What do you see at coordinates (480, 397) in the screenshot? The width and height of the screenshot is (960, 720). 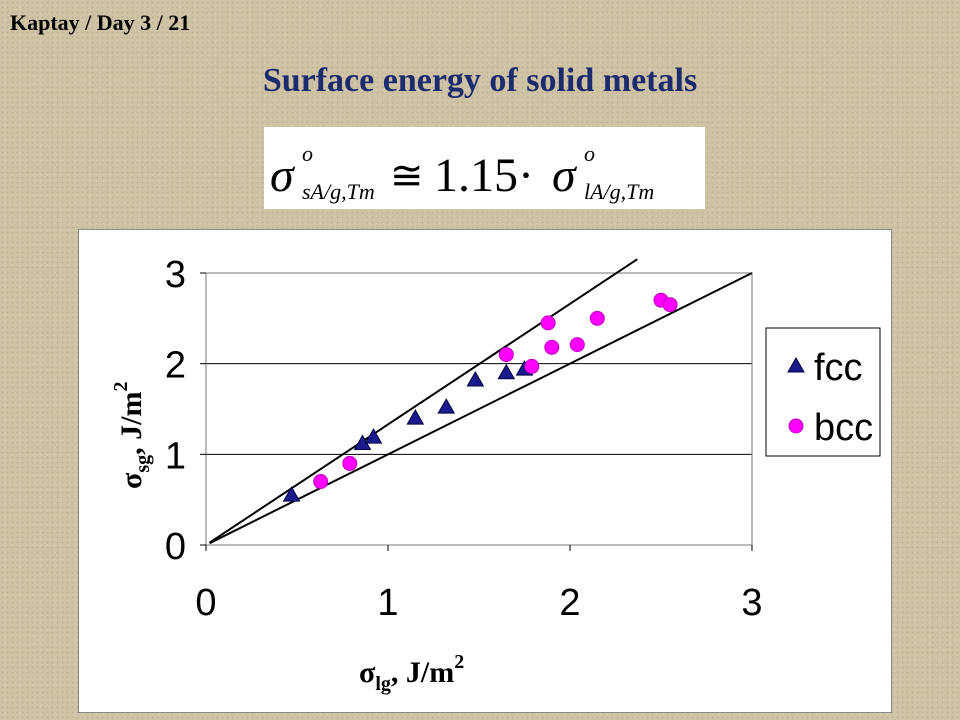 I see `data-points` at bounding box center [480, 397].